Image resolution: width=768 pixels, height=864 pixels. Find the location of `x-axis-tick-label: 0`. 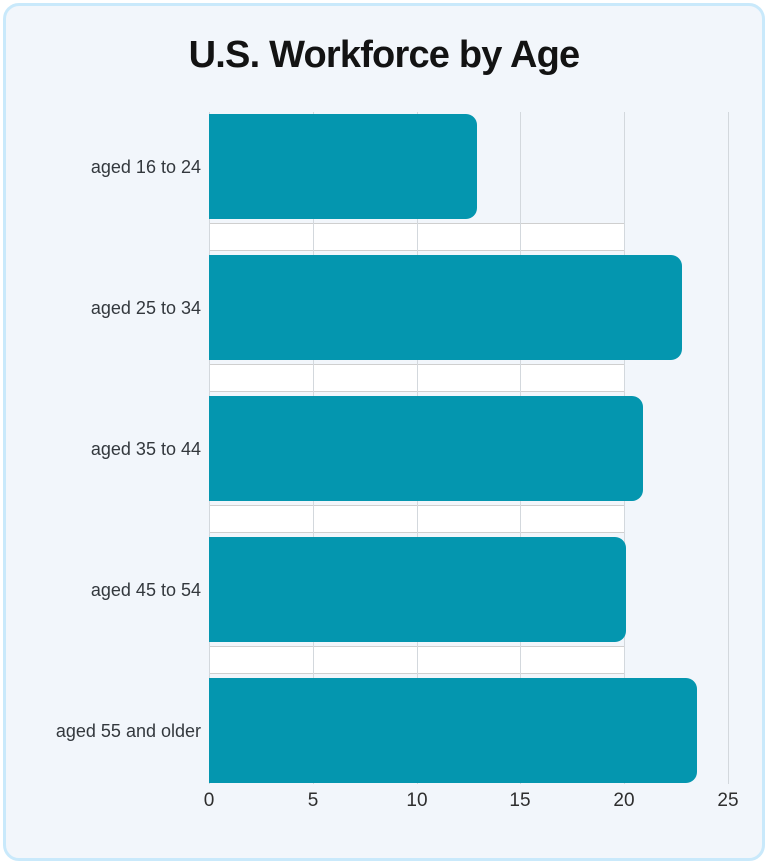

x-axis-tick-label: 0 is located at coordinates (209, 800).